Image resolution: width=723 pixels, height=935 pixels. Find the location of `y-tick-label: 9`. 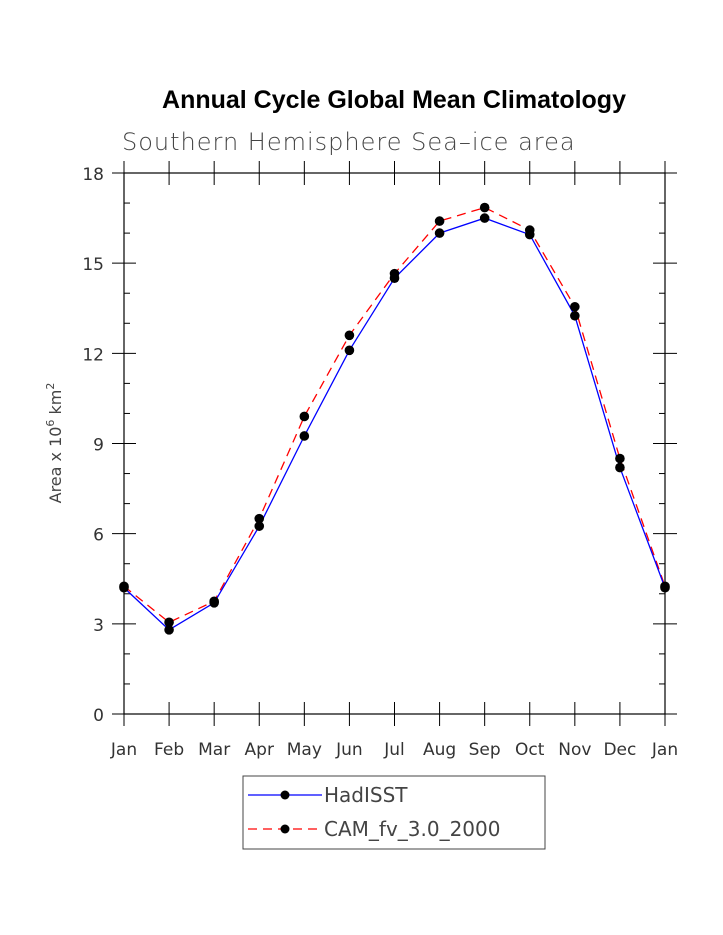

y-tick-label: 9 is located at coordinates (98, 446).